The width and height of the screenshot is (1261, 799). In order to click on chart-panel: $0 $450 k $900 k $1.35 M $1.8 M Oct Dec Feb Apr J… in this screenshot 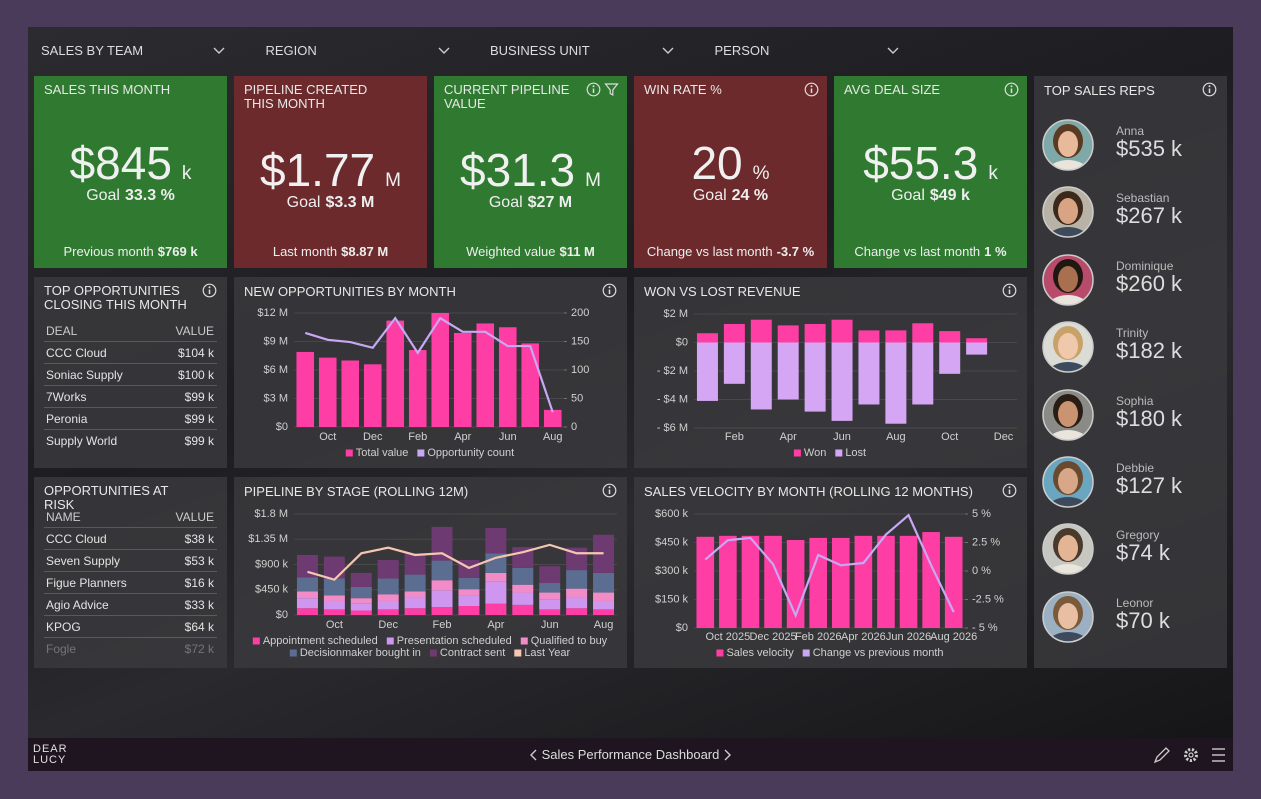, I will do `click(430, 572)`.